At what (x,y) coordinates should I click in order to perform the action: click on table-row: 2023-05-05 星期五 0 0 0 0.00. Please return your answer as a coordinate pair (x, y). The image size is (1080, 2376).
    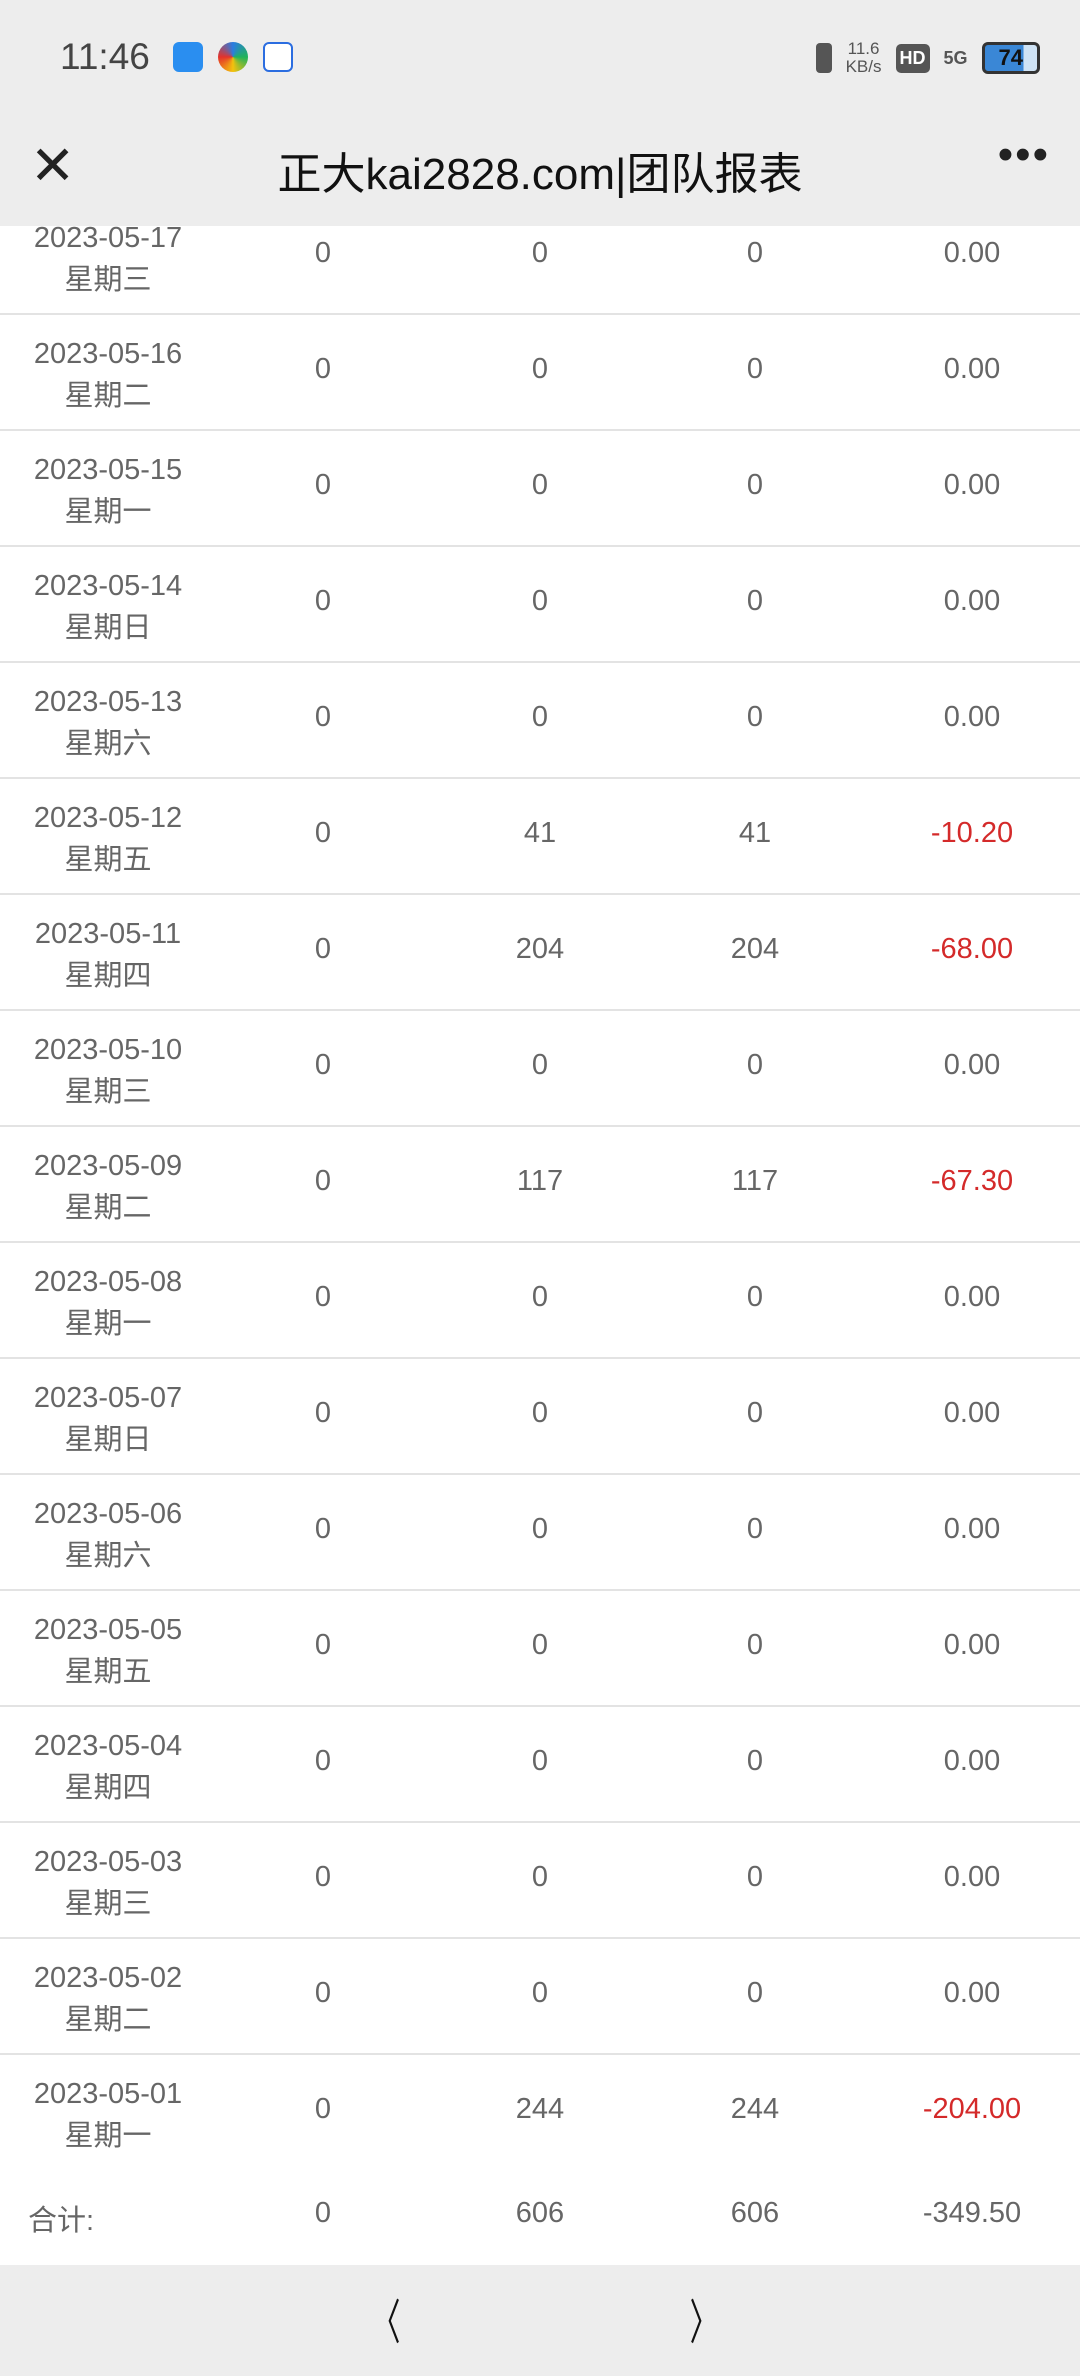
    Looking at the image, I should click on (540, 1649).